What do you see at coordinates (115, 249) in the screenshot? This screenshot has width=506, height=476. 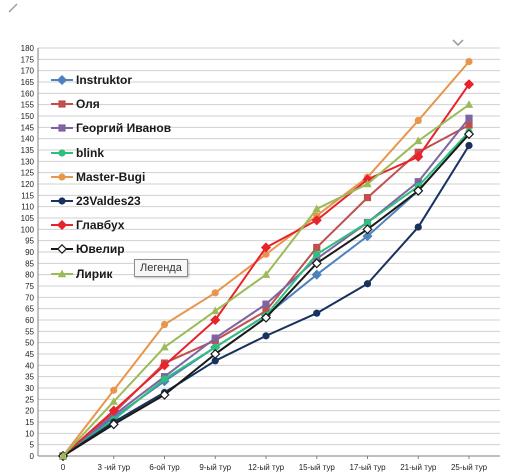 I see `legend-item: Ювелир` at bounding box center [115, 249].